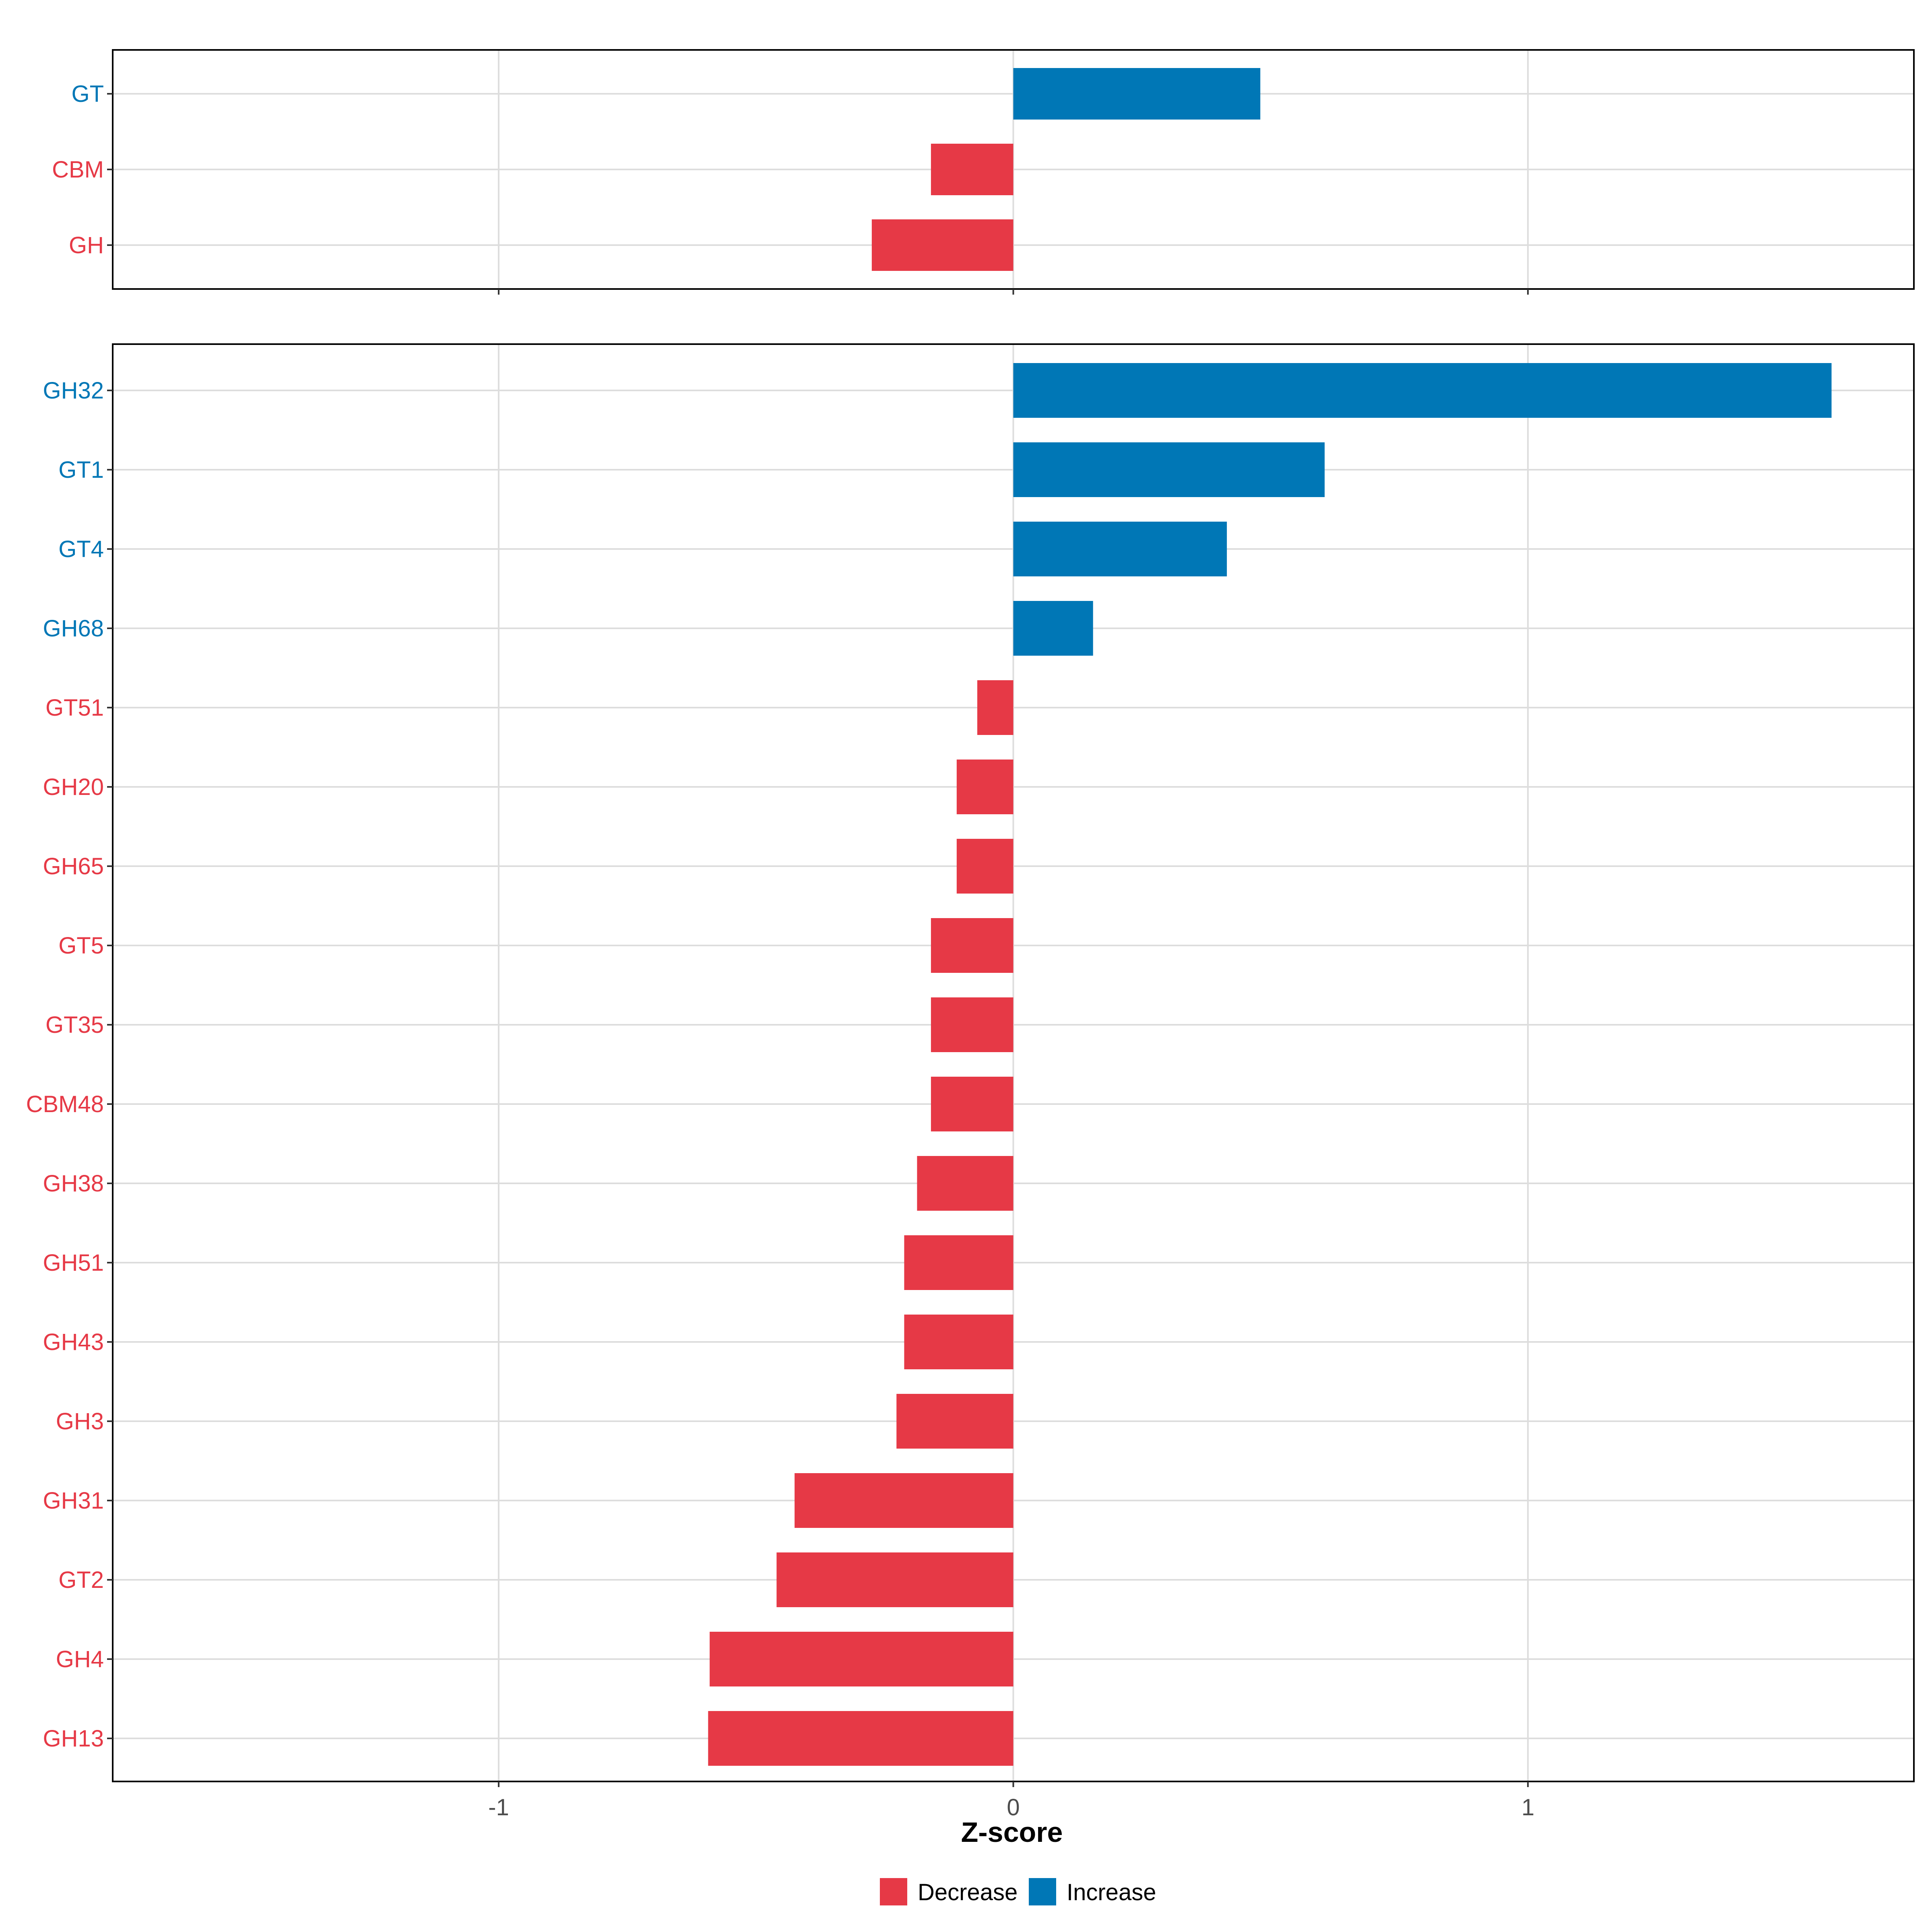  What do you see at coordinates (968, 1892) in the screenshot?
I see `legend-label: Decrease` at bounding box center [968, 1892].